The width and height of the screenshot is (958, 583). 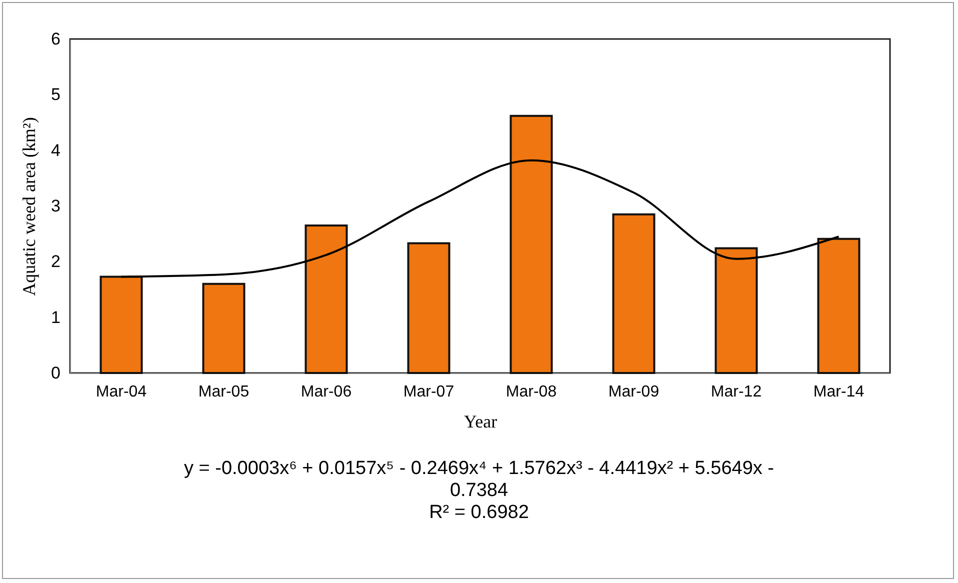 What do you see at coordinates (326, 392) in the screenshot?
I see `x-tick-label: Mar-06` at bounding box center [326, 392].